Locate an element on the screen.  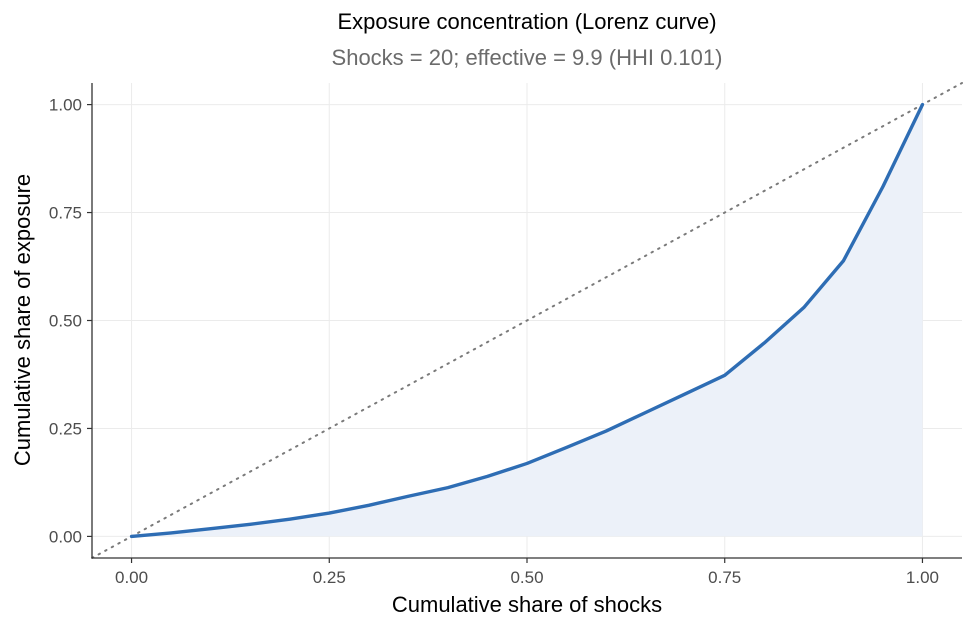
x-tick-label-1: 0.25 is located at coordinates (329, 577).